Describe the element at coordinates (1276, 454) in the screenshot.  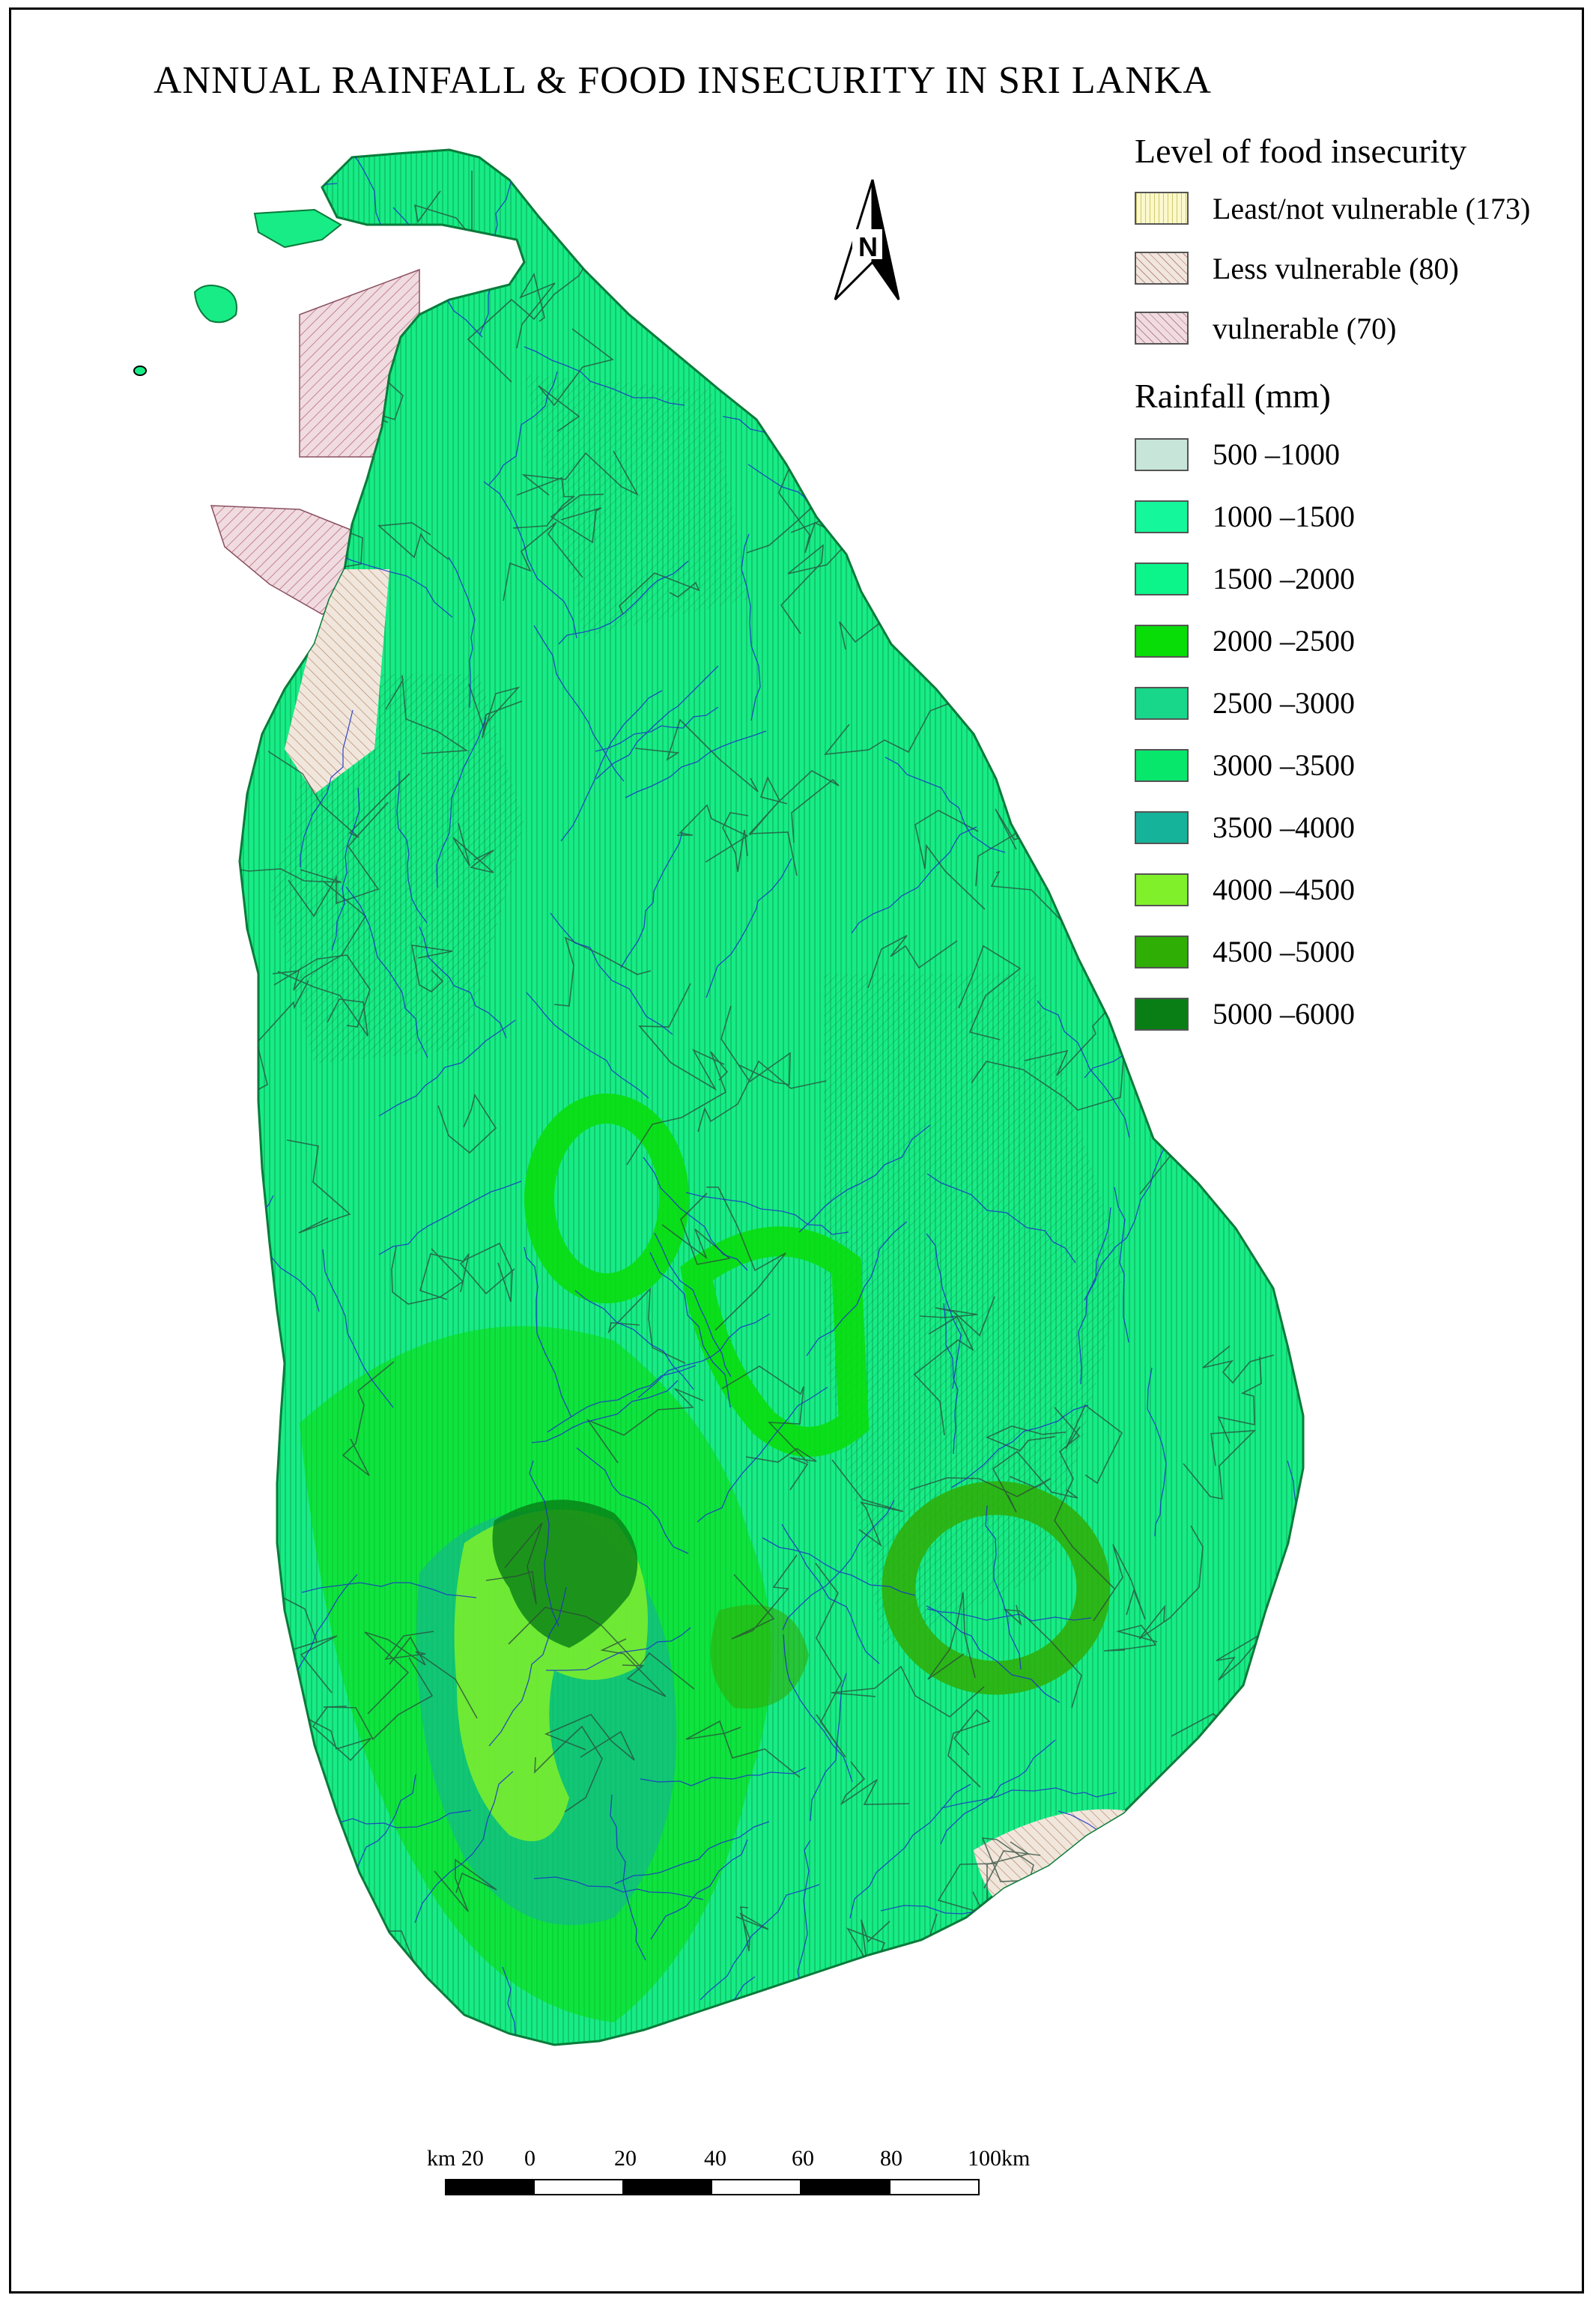
I see `rain-legend-label: 500 –1000` at that location.